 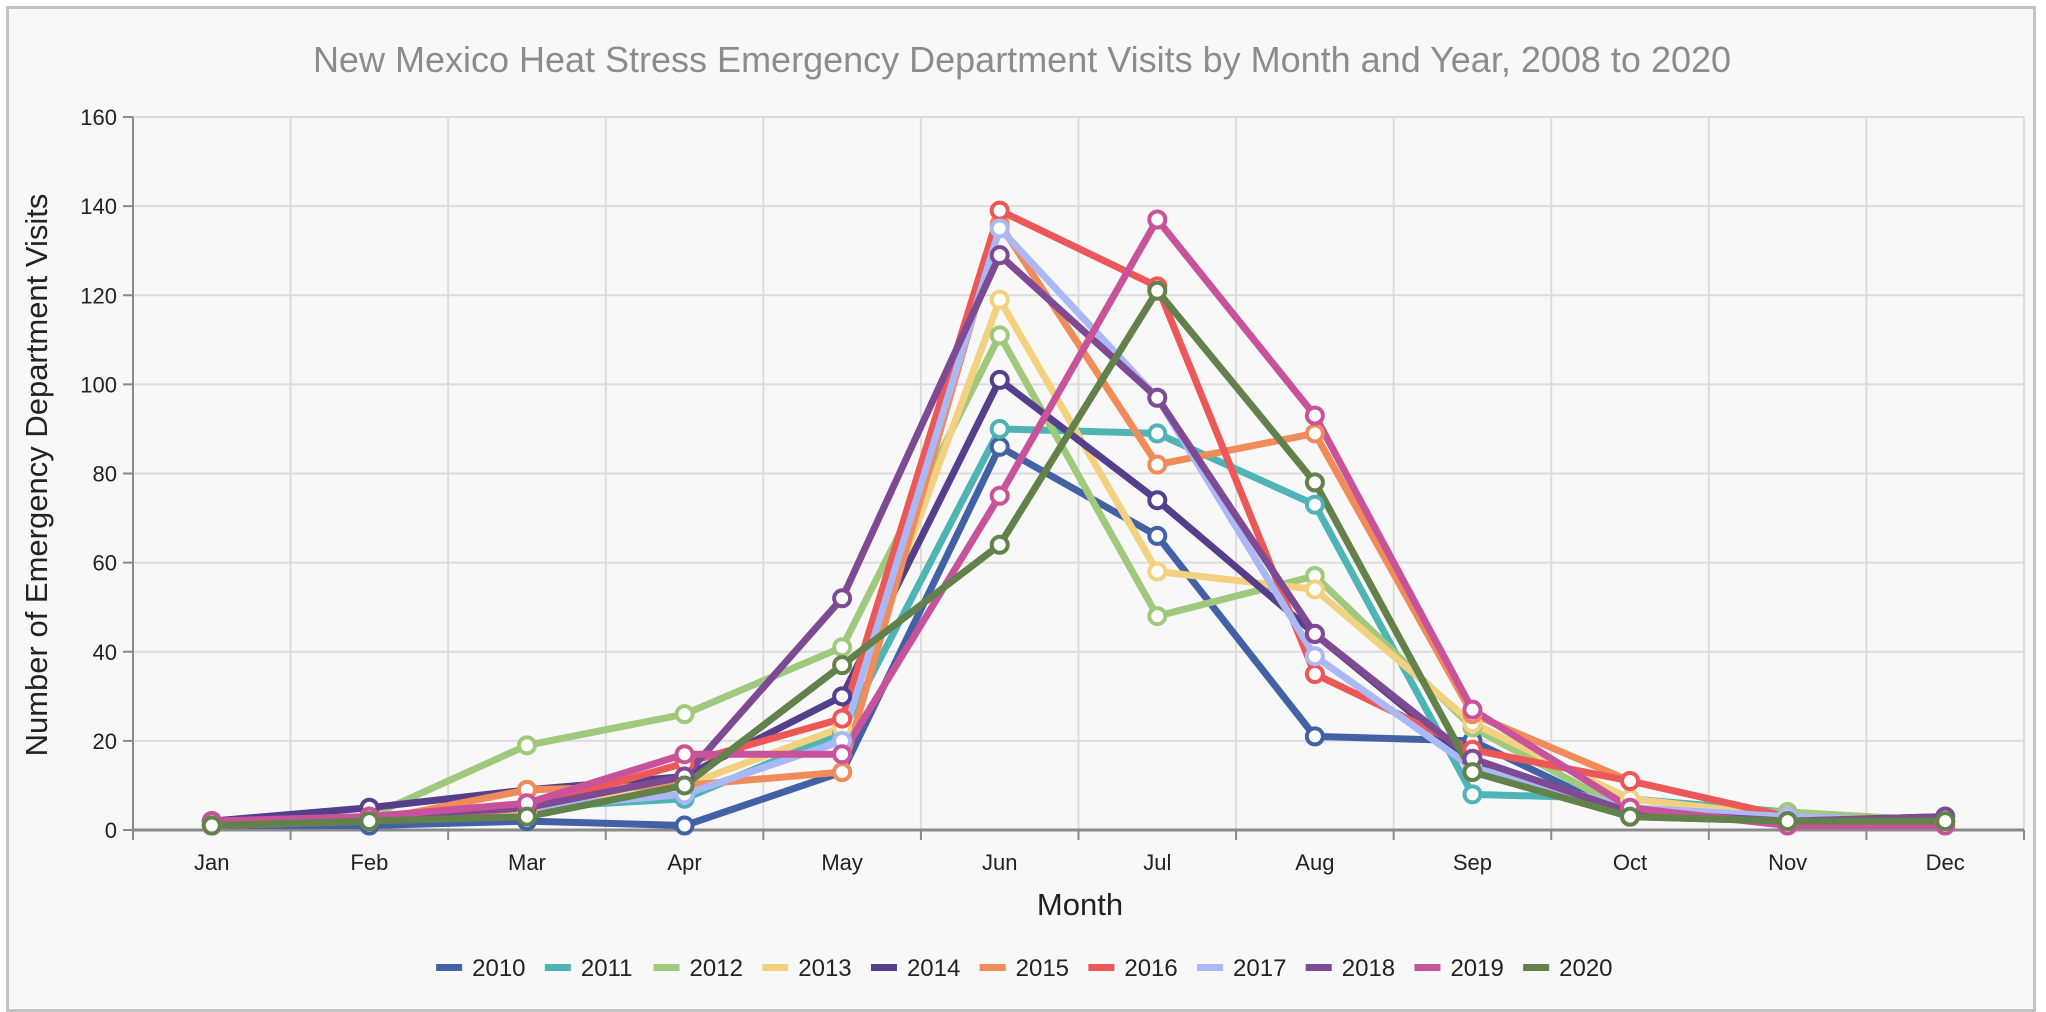 I want to click on y-tick-label: 20, so click(x=105, y=741).